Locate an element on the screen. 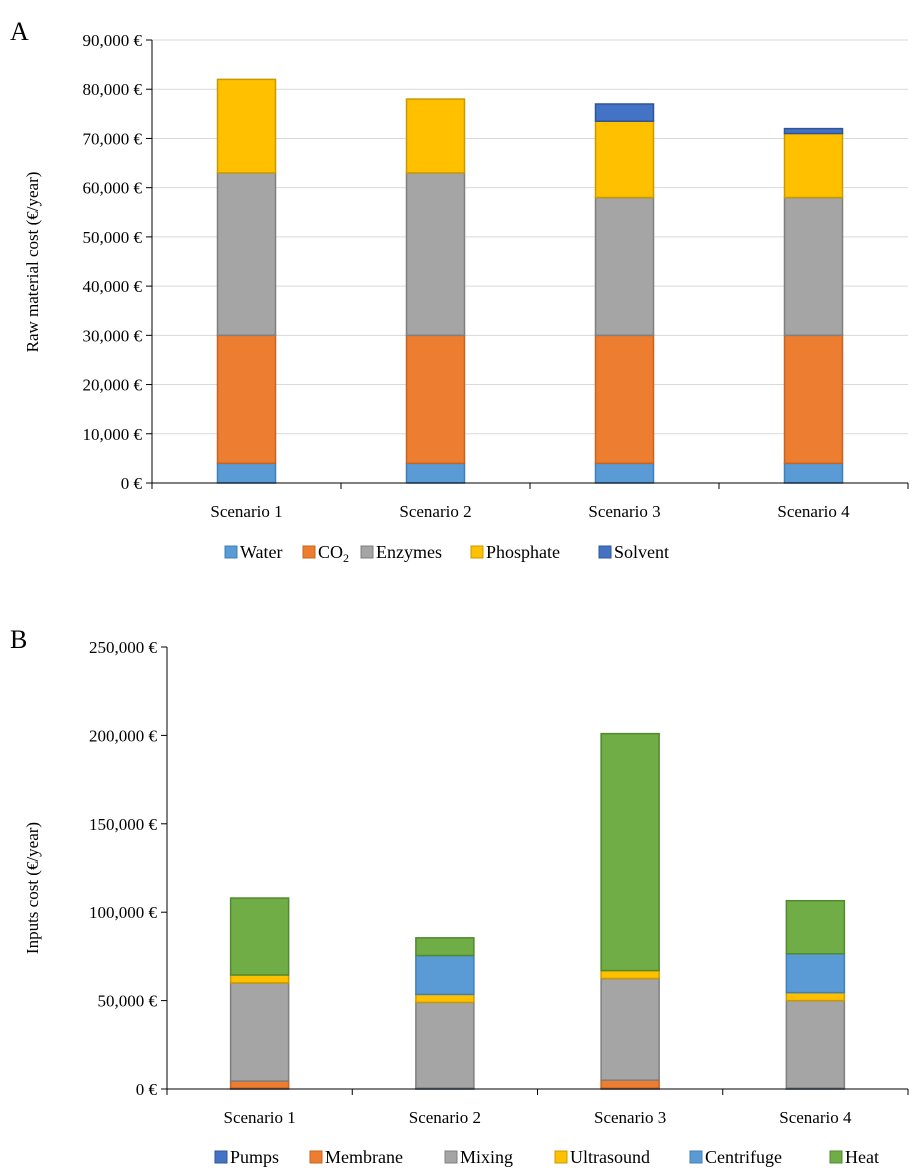 The image size is (917, 1176). panel-b-category-labels: Scenario 1 Scenario 2 Scenario 3 Scenario 4 is located at coordinates (538, 1117).